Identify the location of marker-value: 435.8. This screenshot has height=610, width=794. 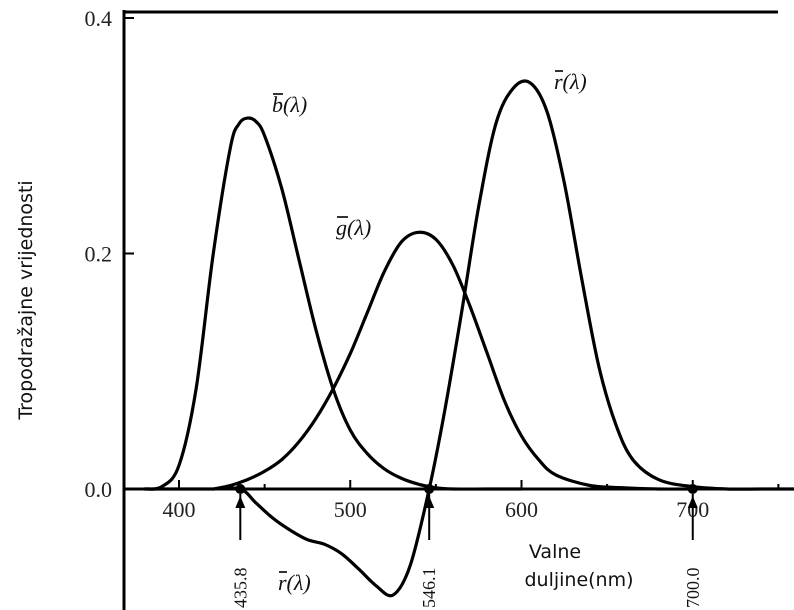
(240, 588).